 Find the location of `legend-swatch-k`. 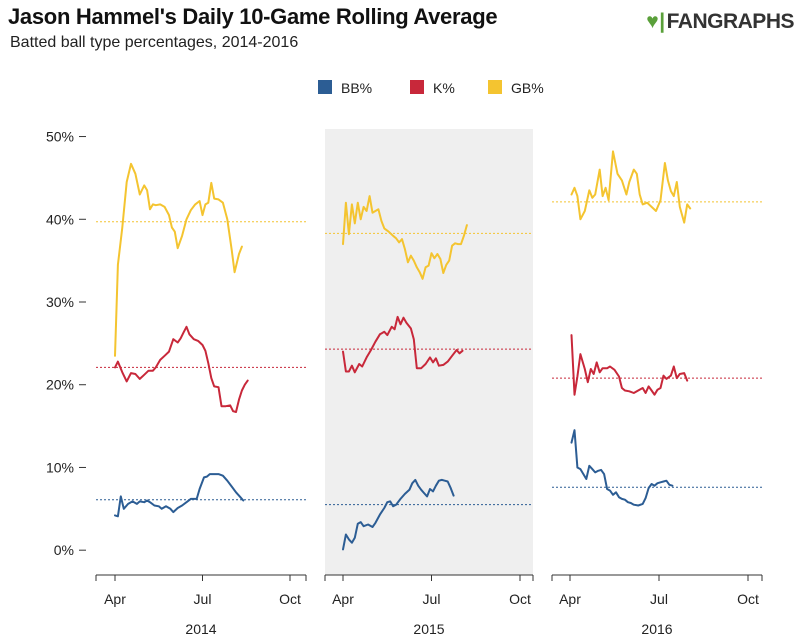

legend-swatch-k is located at coordinates (417, 87).